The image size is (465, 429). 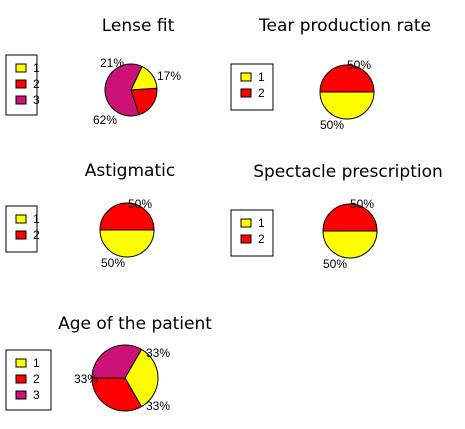 What do you see at coordinates (348, 172) in the screenshot?
I see `chart-title: Spectacle prescription` at bounding box center [348, 172].